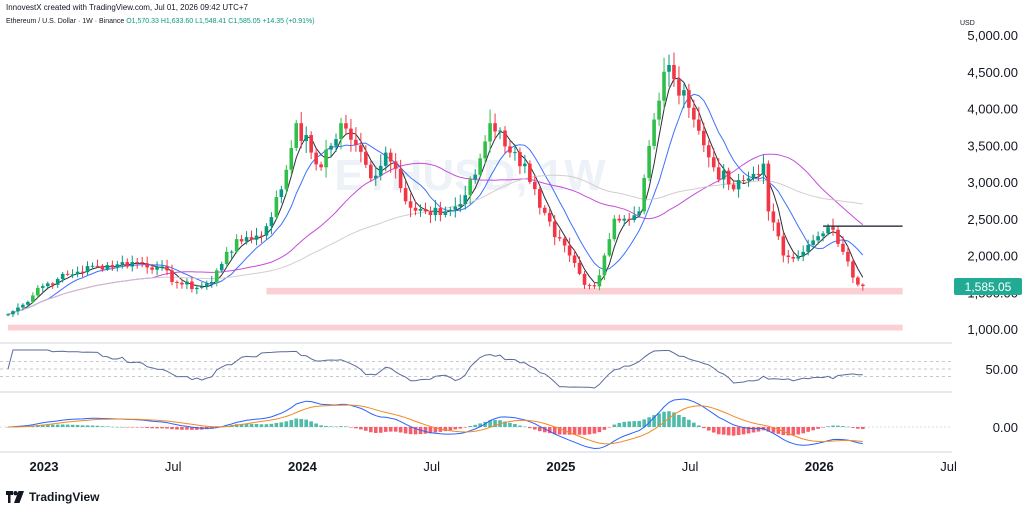 The image size is (1029, 513). Describe the element at coordinates (509, 369) in the screenshot. I see `rsi-pane: 50.00` at that location.